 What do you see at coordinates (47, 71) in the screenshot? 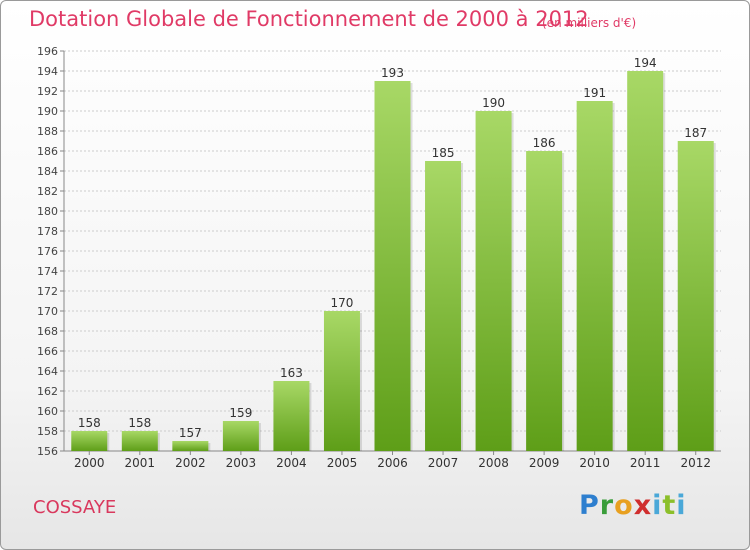
I see `y-tick-label: 194` at bounding box center [47, 71].